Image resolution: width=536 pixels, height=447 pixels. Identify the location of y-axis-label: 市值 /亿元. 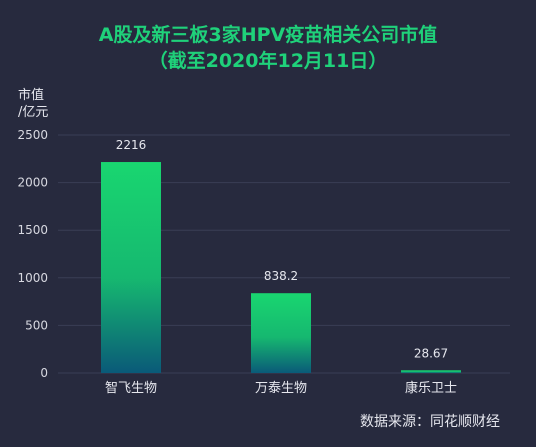
(33, 104).